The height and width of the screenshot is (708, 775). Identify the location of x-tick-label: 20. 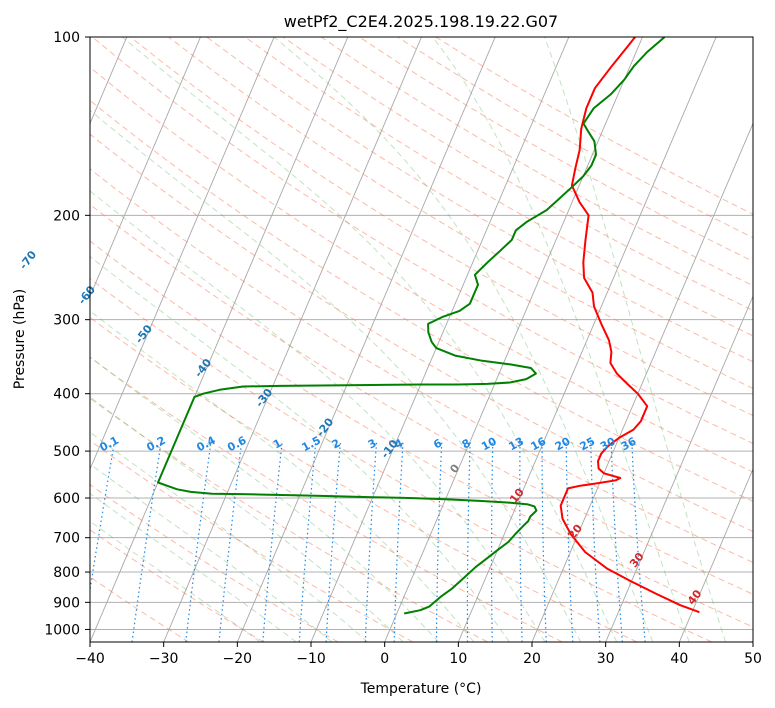
(532, 659).